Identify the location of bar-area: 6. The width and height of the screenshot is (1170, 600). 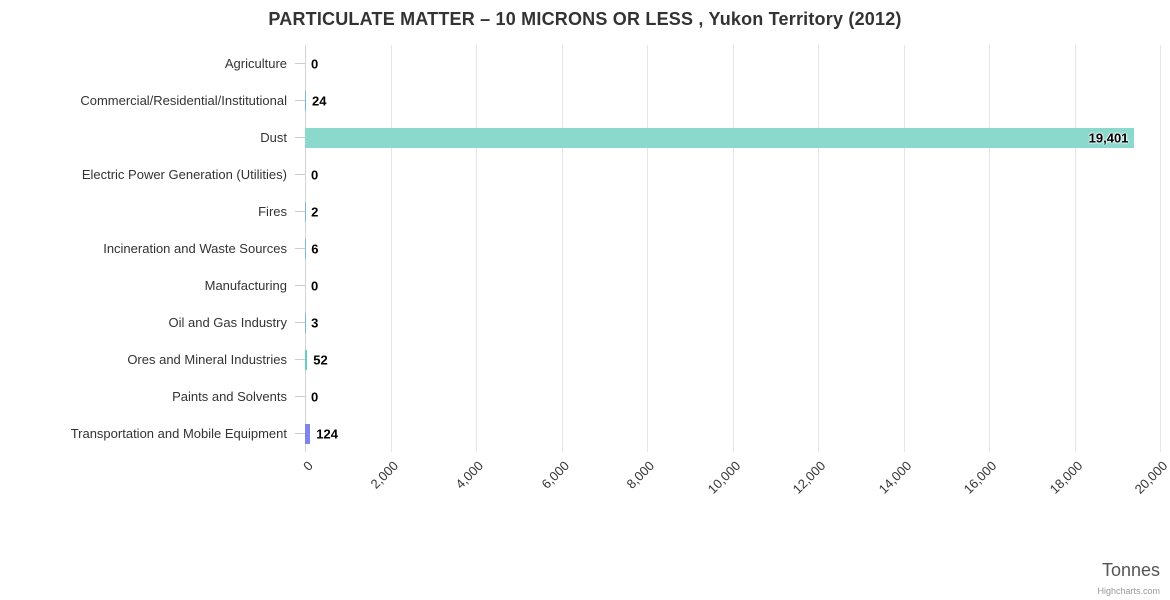
(737, 248).